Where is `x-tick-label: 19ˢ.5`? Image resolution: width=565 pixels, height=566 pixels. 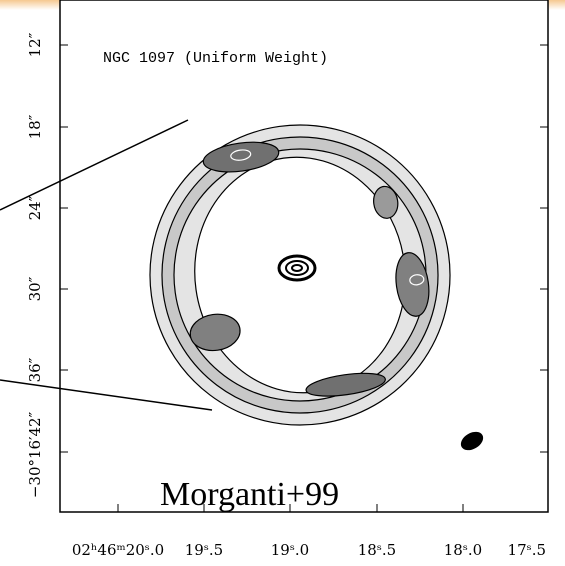 x-tick-label: 19ˢ.5 is located at coordinates (204, 550).